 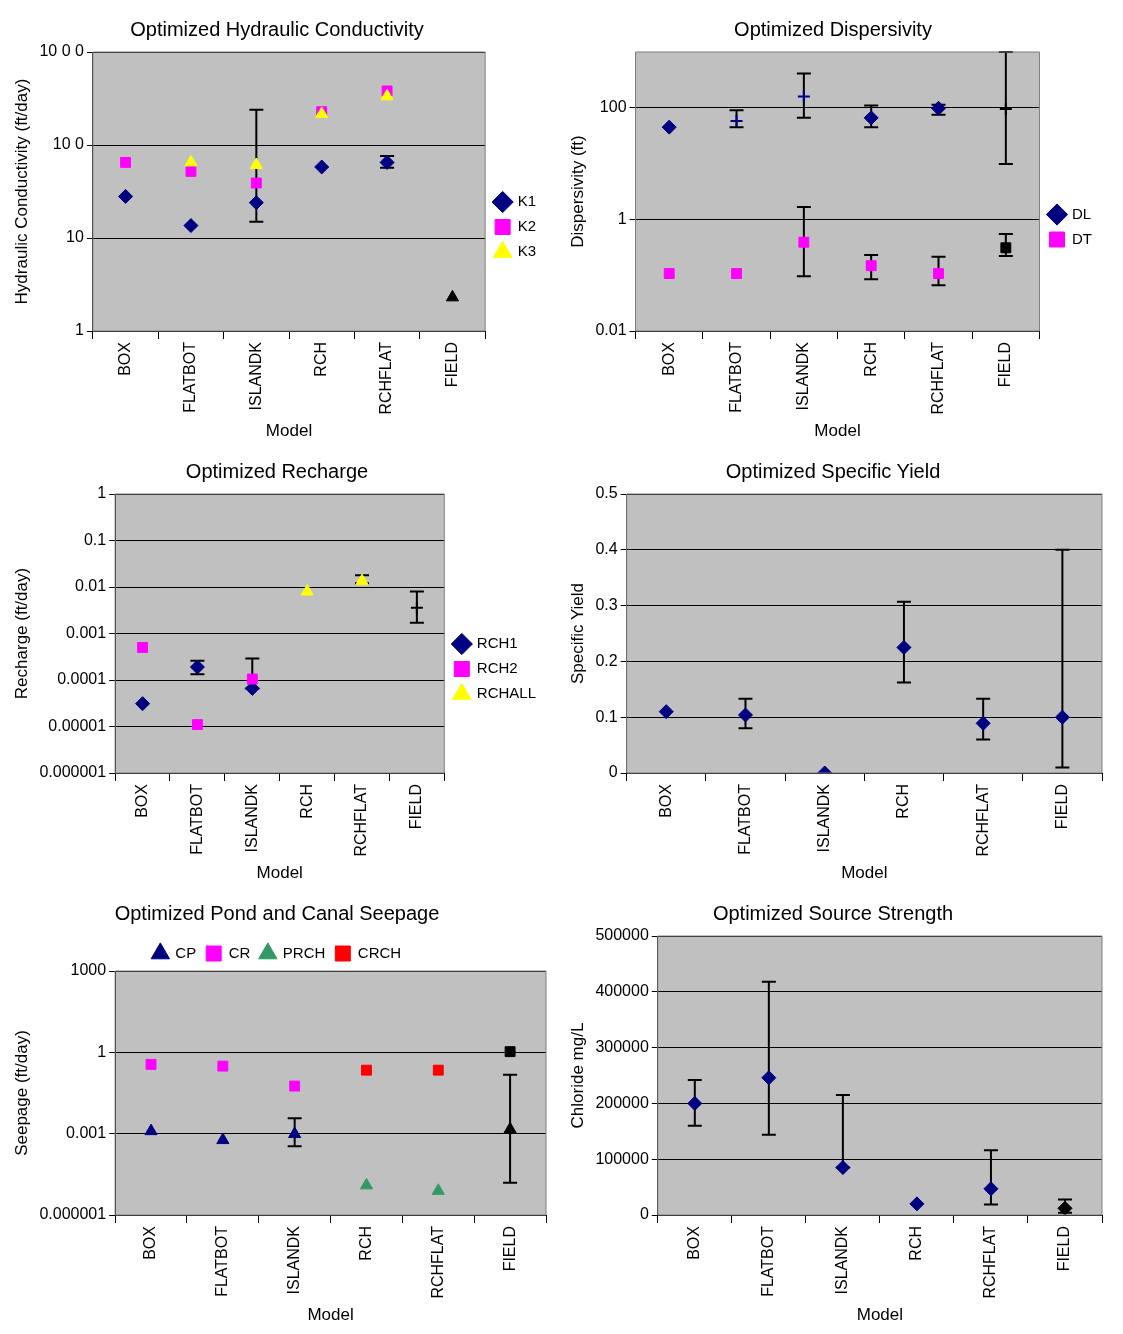 I want to click on chart-title: Optimized Specific Yield, so click(x=833, y=470).